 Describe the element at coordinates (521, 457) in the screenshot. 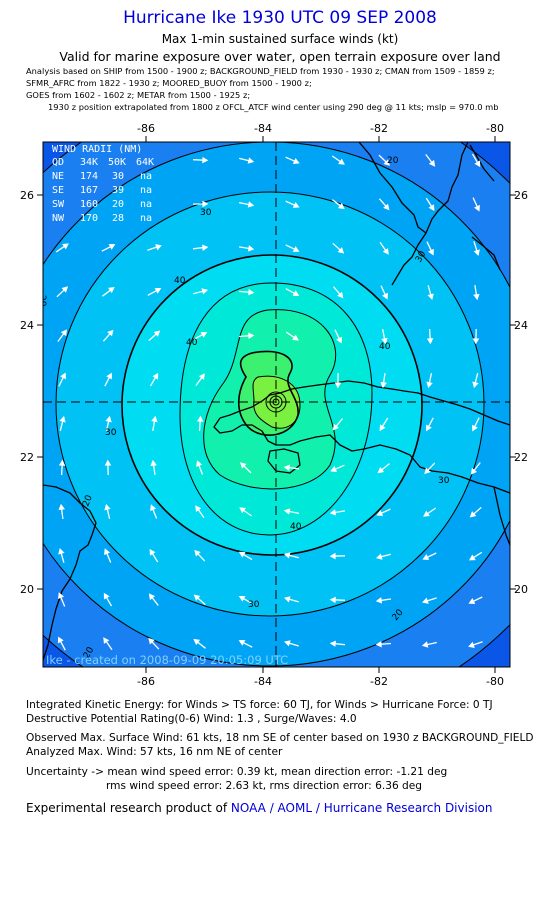

I see `lat-tick-right: 22` at that location.